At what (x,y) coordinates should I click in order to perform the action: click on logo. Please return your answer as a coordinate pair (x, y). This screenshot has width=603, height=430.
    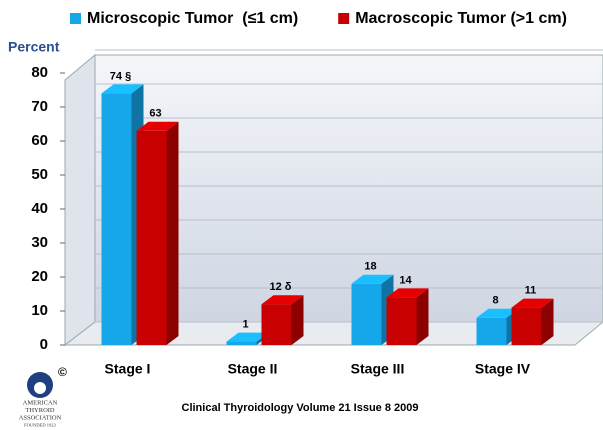
    Looking at the image, I should click on (40, 385).